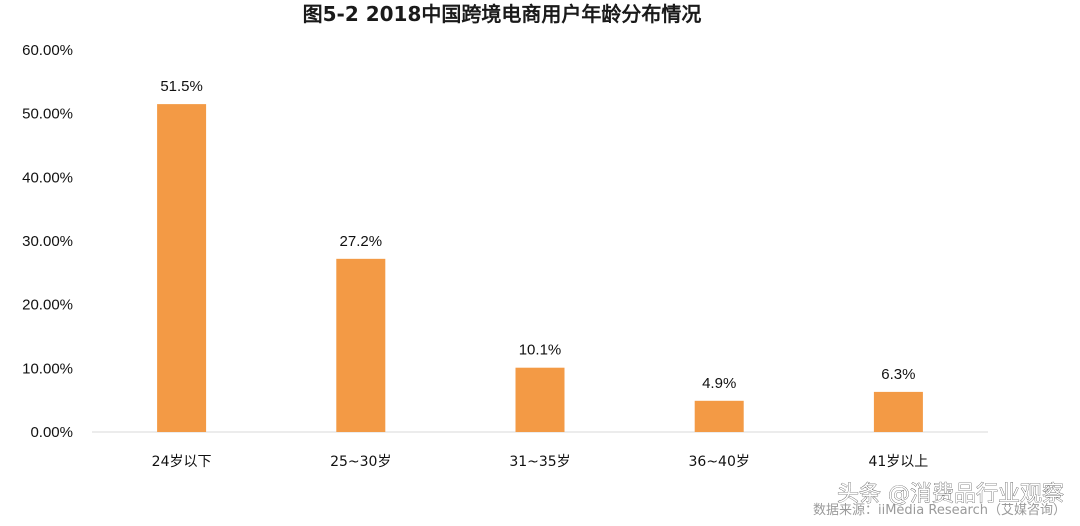 This screenshot has width=1080, height=526. Describe the element at coordinates (950, 494) in the screenshot. I see `watermark: 头条 @消费品行业观察` at that location.